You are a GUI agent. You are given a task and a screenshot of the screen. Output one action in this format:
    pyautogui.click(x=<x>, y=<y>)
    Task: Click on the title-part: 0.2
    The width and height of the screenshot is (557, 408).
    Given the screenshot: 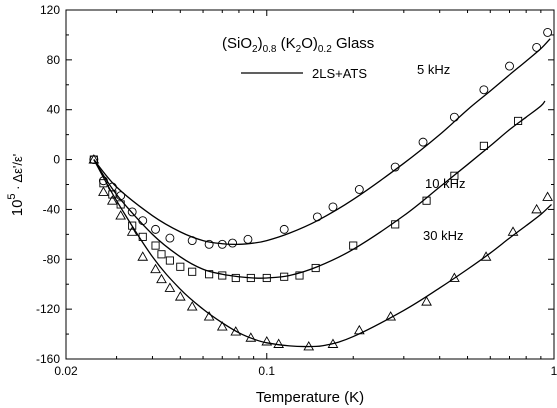 What is the action you would take?
    pyautogui.click(x=325, y=49)
    